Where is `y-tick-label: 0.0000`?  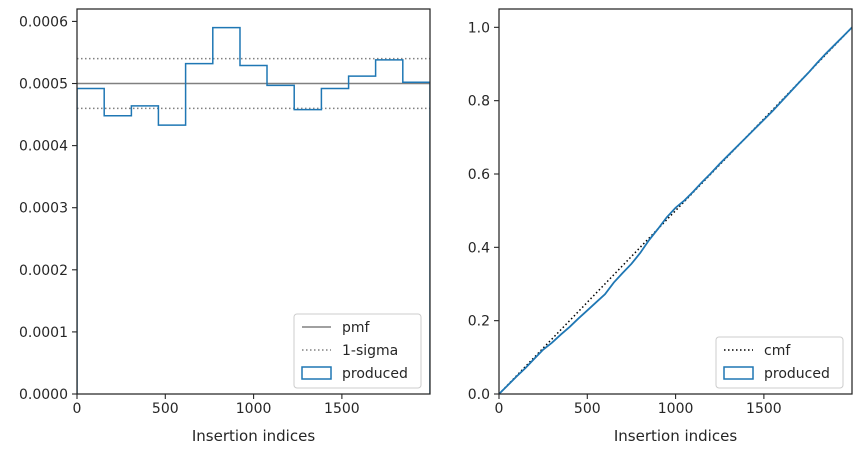
y-tick-label: 0.0000 is located at coordinates (43, 395).